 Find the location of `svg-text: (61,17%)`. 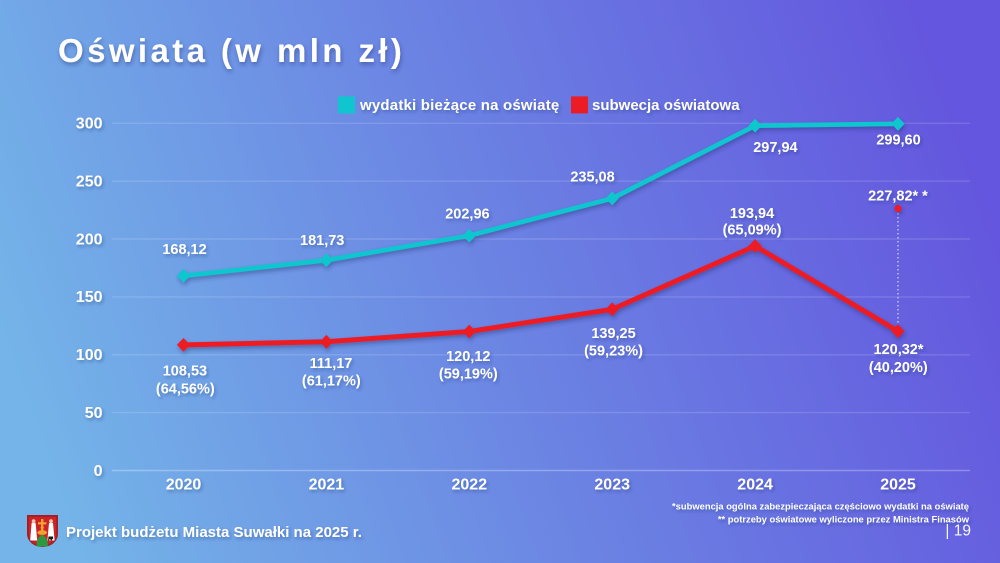

svg-text: (61,17%) is located at coordinates (331, 382).